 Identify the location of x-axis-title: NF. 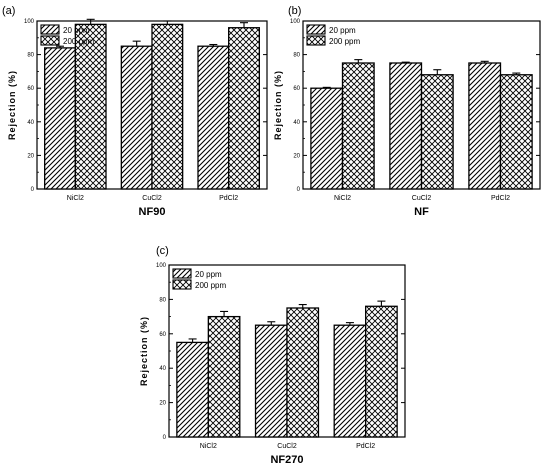
(421, 212).